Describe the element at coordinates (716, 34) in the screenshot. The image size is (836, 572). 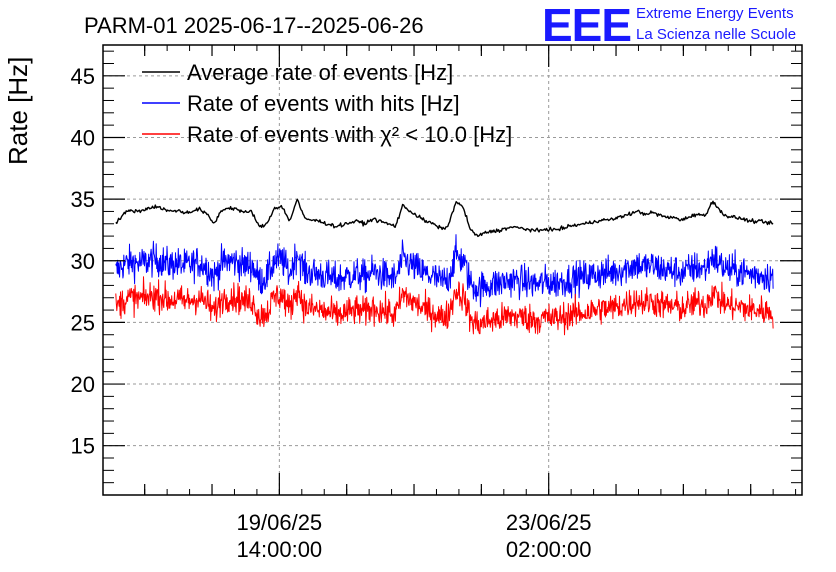
I see `logo-line2: La Scienza nelle Scuole` at that location.